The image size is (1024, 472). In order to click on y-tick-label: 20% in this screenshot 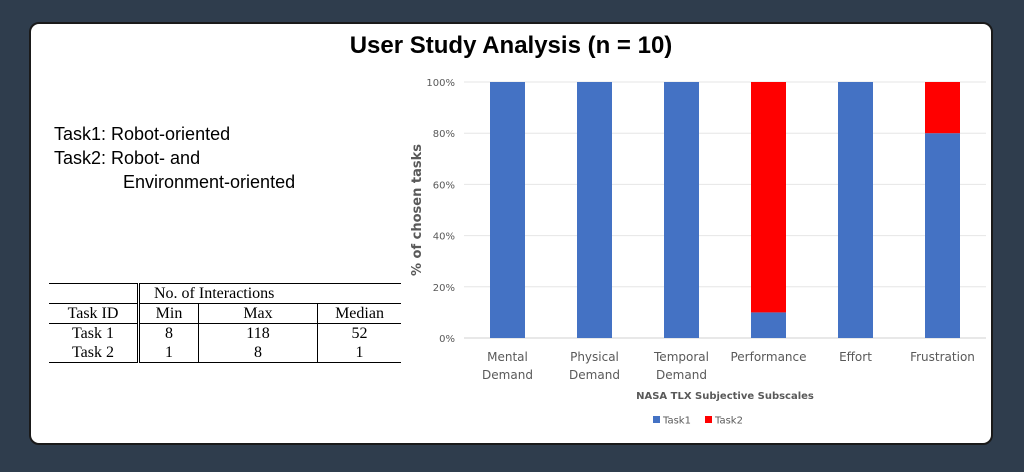, I will do `click(444, 288)`.